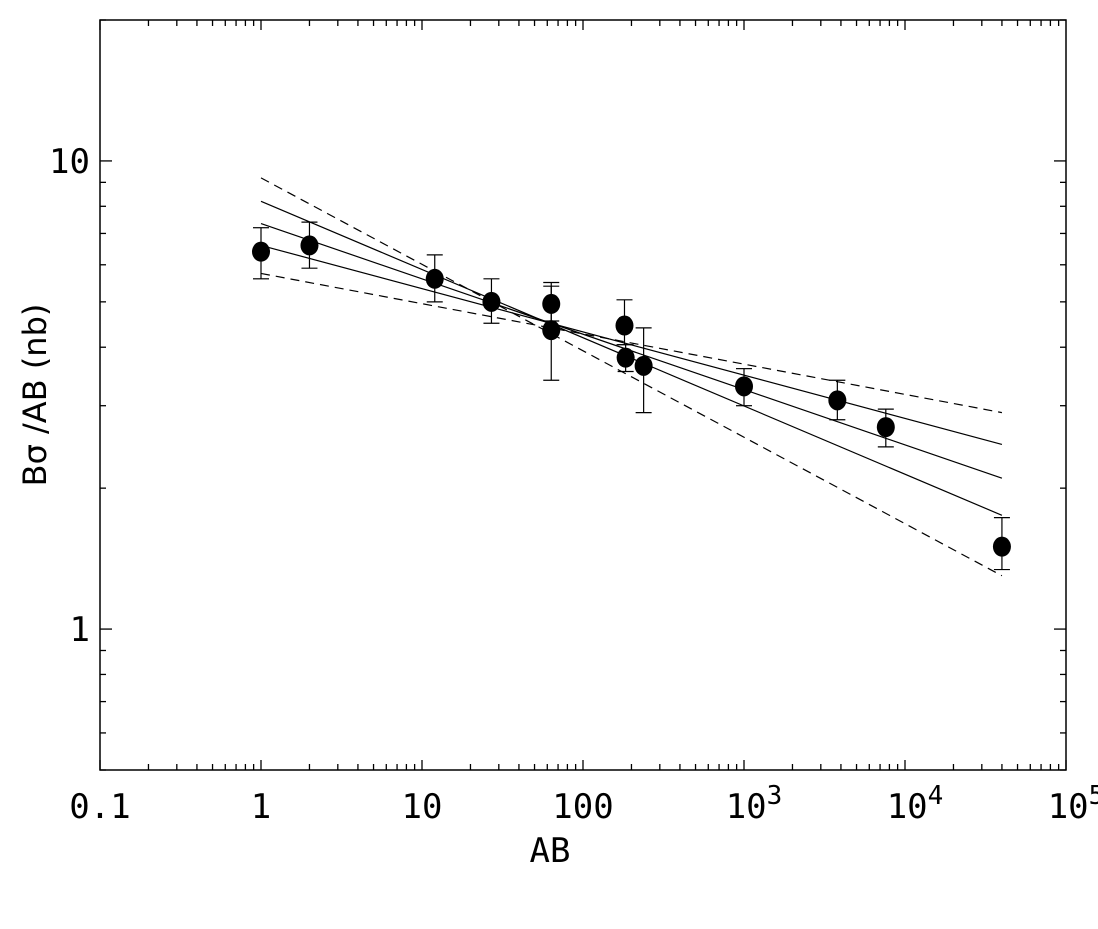  Describe the element at coordinates (582, 807) in the screenshot. I see `x-tick-label: 100` at that location.